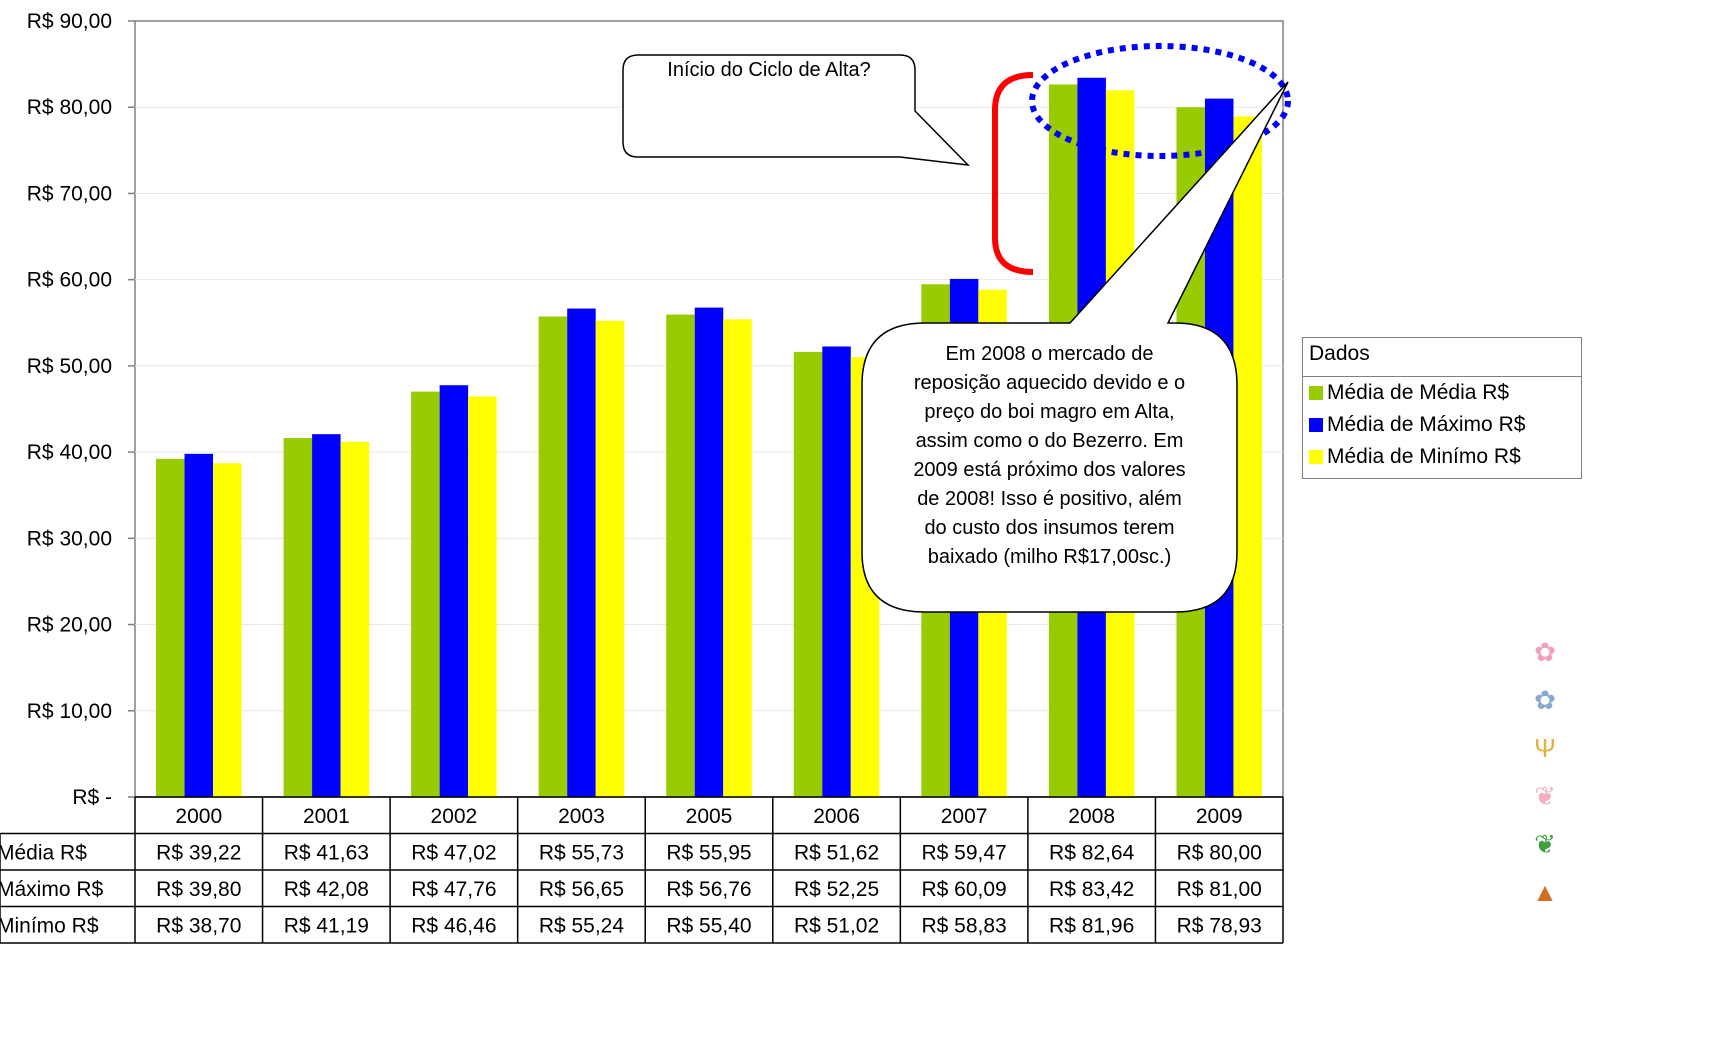 The image size is (1734, 1046). I want to click on data-label: R$ 82,64, so click(1092, 853).